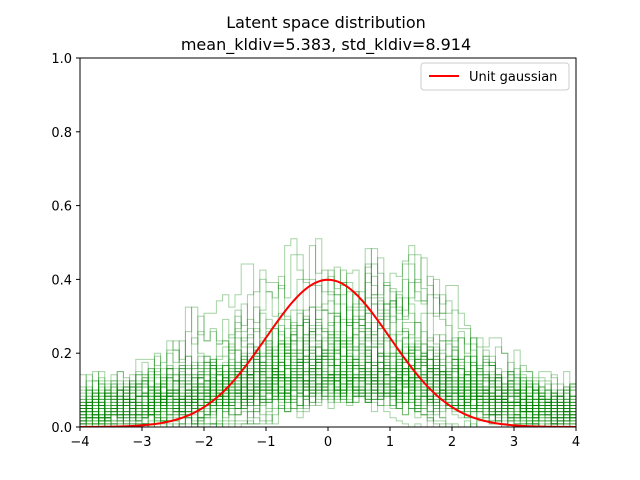  What do you see at coordinates (203, 442) in the screenshot?
I see `x-tick-label: −2` at bounding box center [203, 442].